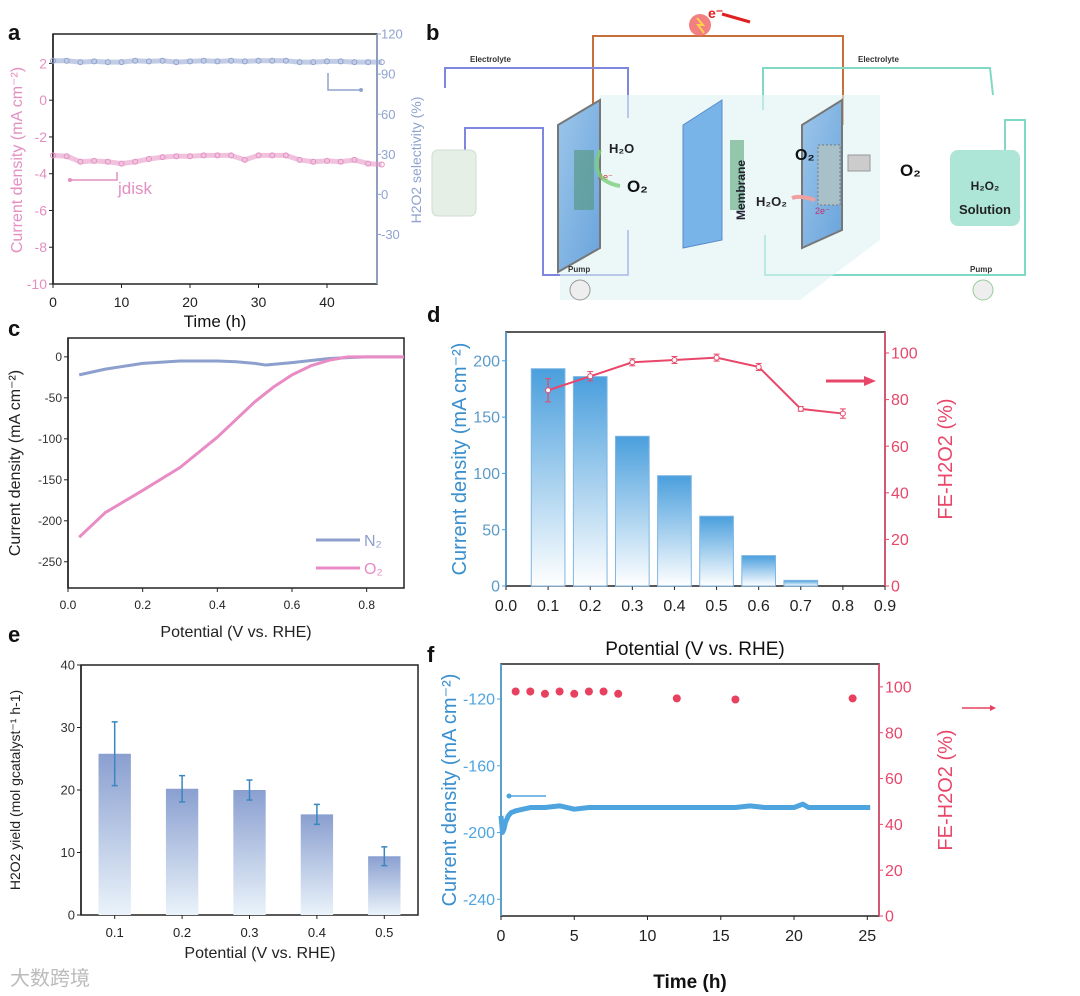  I want to click on c-x-tick-label: 0.0, so click(68, 605).